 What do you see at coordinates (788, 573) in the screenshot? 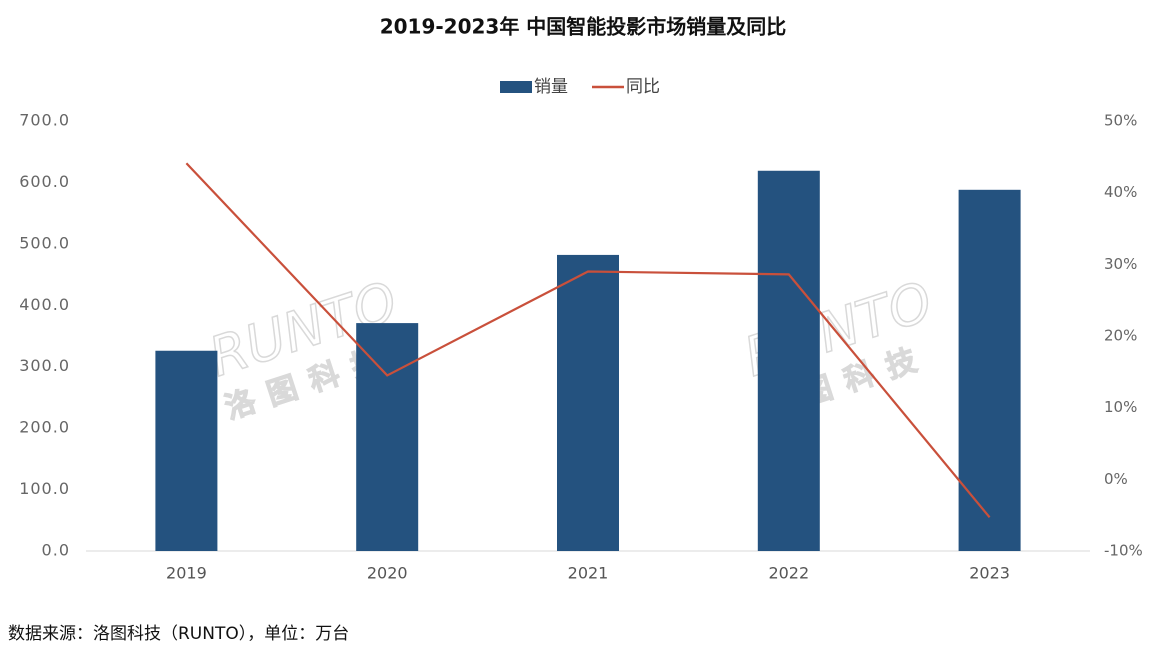
I see `x-tick-label: 2022` at bounding box center [788, 573].